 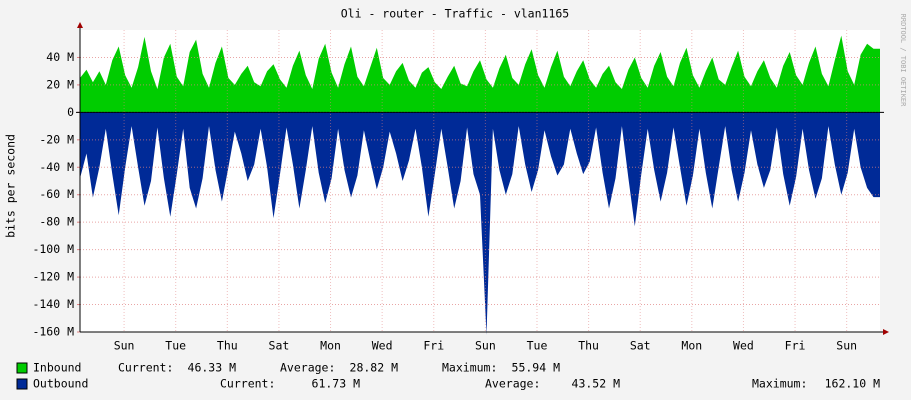 I want to click on legend-label: Outbound, so click(x=60, y=384).